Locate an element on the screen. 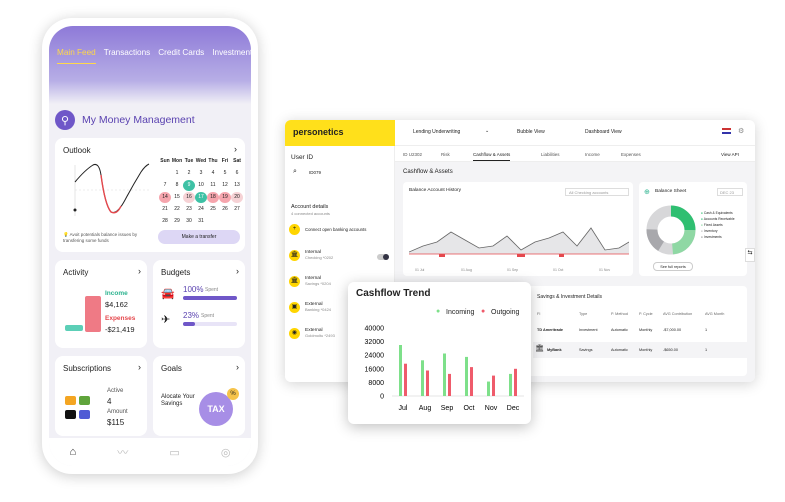  calendar-day is located at coordinates (165, 173).